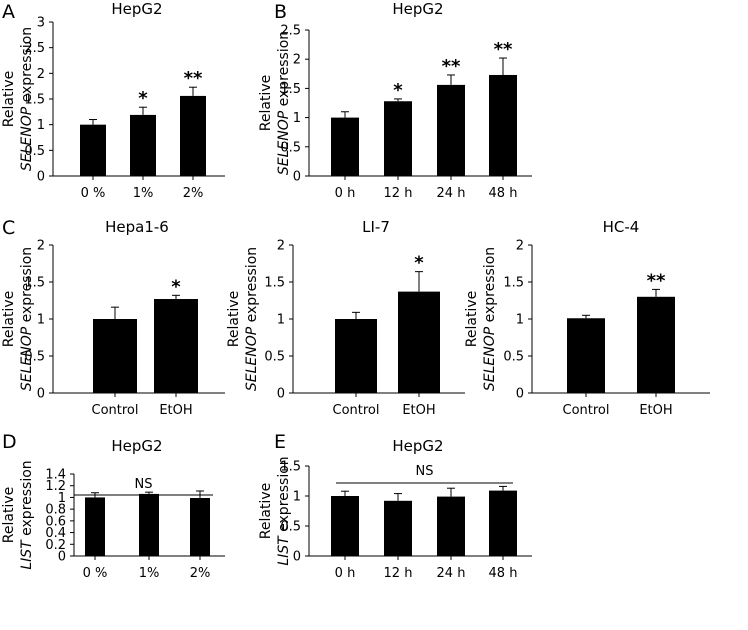 The height and width of the screenshot is (630, 748). What do you see at coordinates (621, 227) in the screenshot?
I see `chart-title: HC-4` at bounding box center [621, 227].